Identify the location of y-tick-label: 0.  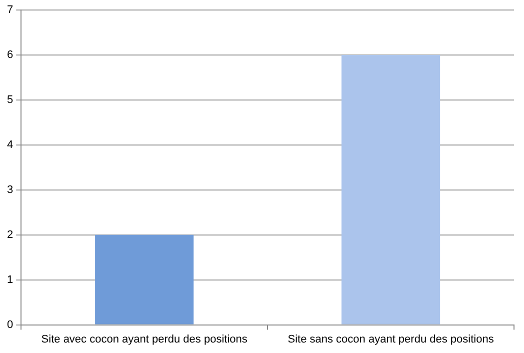
(10, 324).